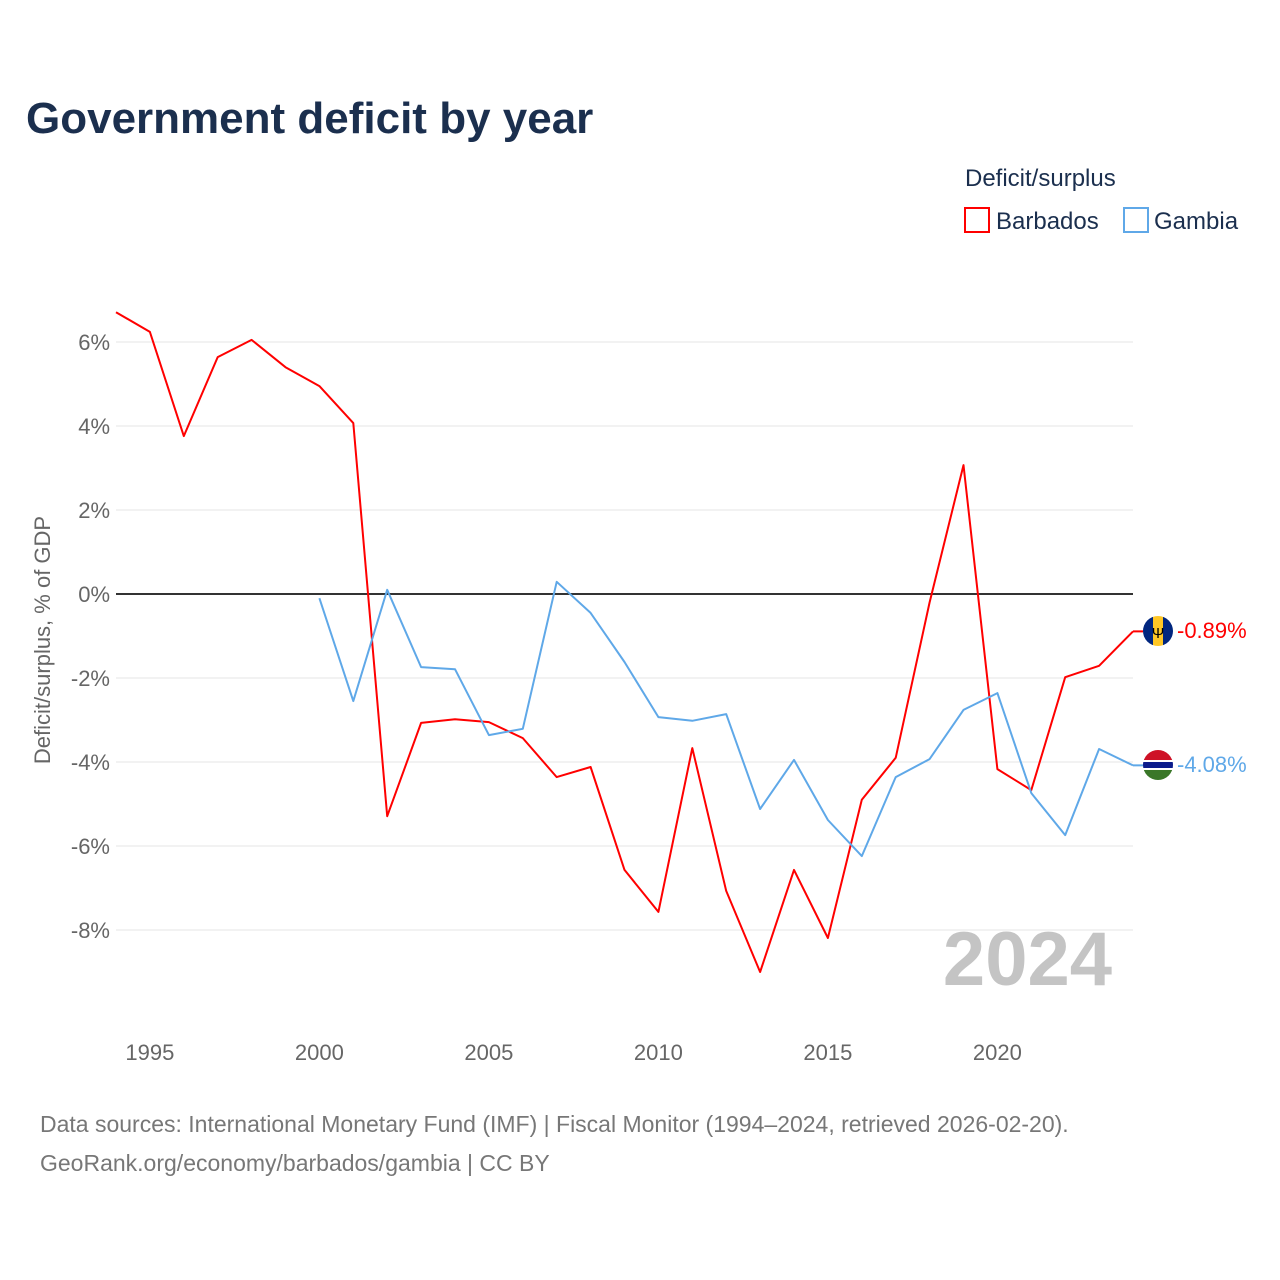 This screenshot has height=1280, width=1280. I want to click on gambia-flag-icon, so click(1158, 765).